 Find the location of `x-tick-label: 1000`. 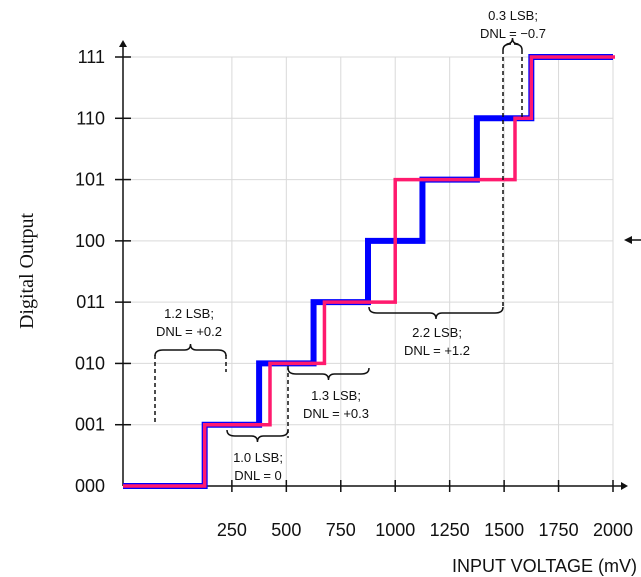

x-tick-label: 1000 is located at coordinates (395, 530).